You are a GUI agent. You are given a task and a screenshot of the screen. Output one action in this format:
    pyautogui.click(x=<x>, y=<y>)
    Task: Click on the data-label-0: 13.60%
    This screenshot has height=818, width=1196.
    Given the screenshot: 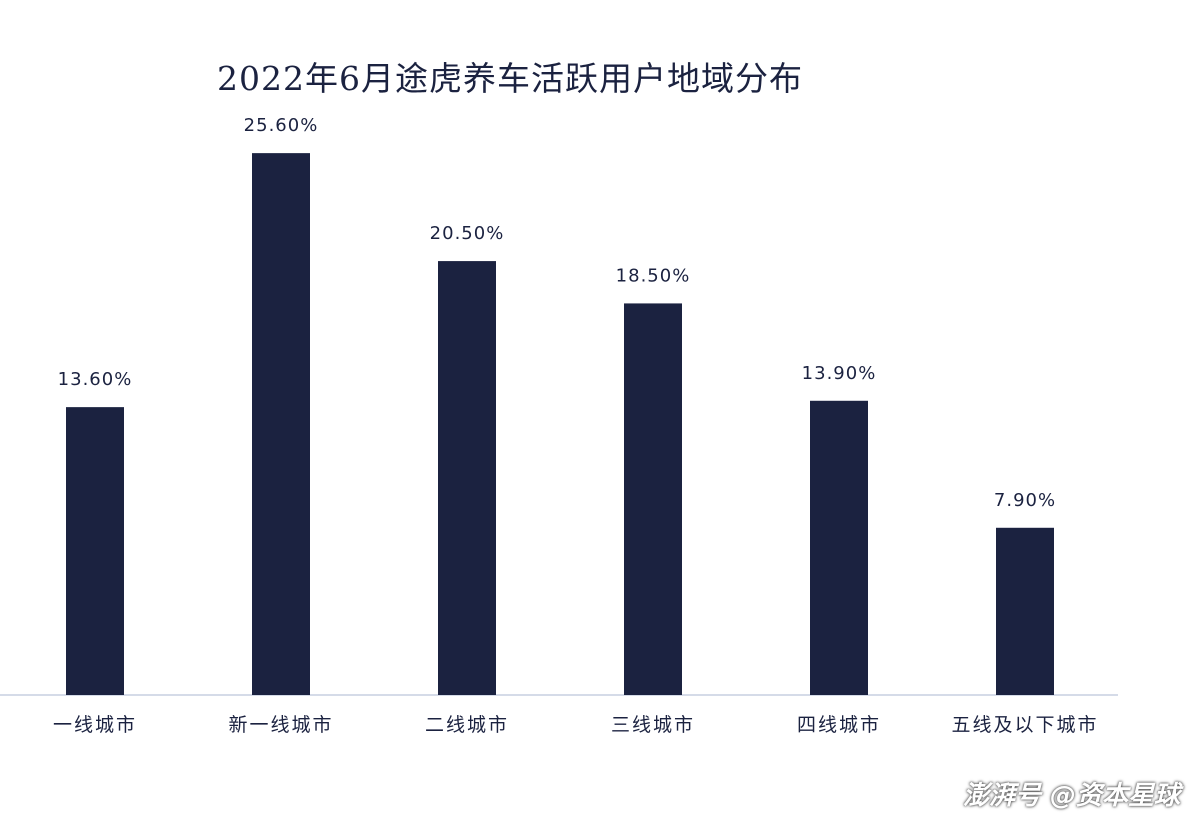 What is the action you would take?
    pyautogui.click(x=95, y=379)
    